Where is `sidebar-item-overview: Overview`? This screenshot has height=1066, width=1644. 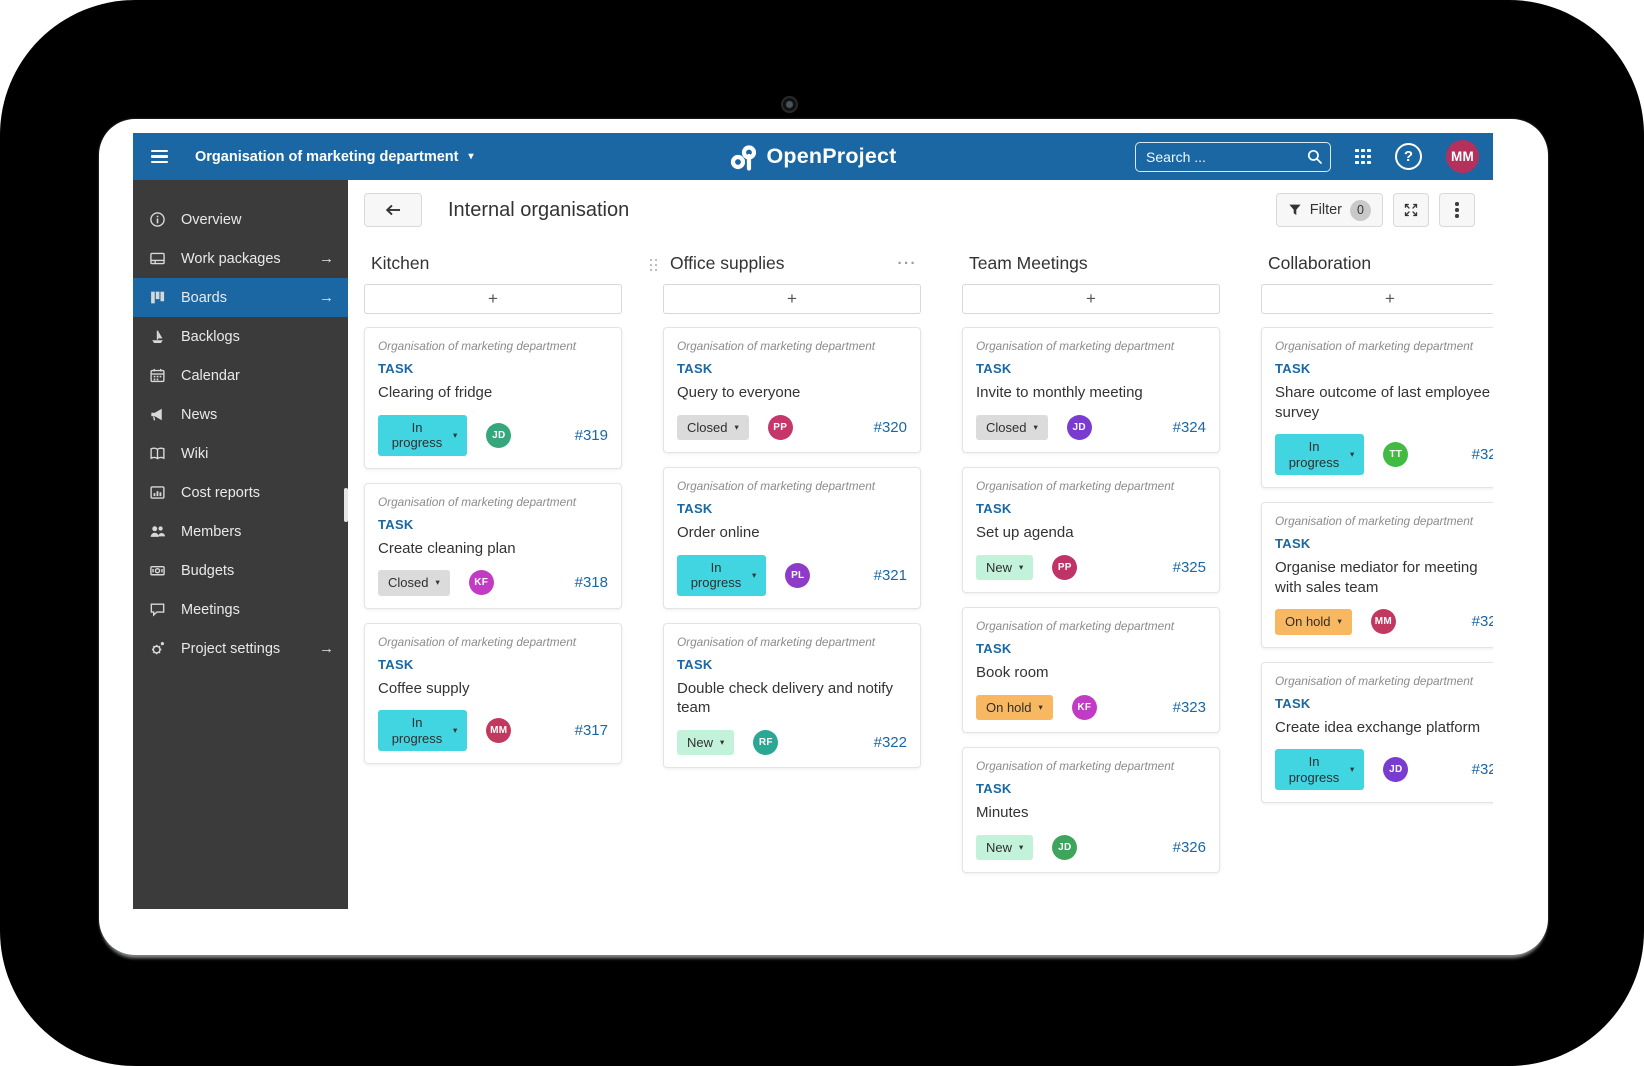
sidebar-item-overview: Overview is located at coordinates (240, 219).